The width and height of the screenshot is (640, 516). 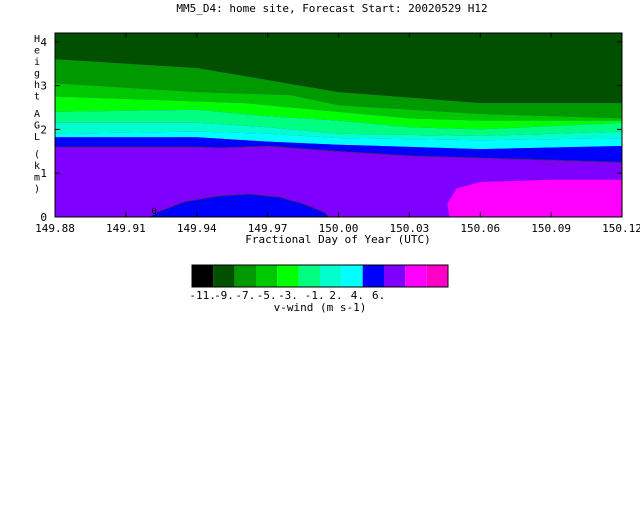 What do you see at coordinates (621, 228) in the screenshot?
I see `x-tick-label: 150.12` at bounding box center [621, 228].